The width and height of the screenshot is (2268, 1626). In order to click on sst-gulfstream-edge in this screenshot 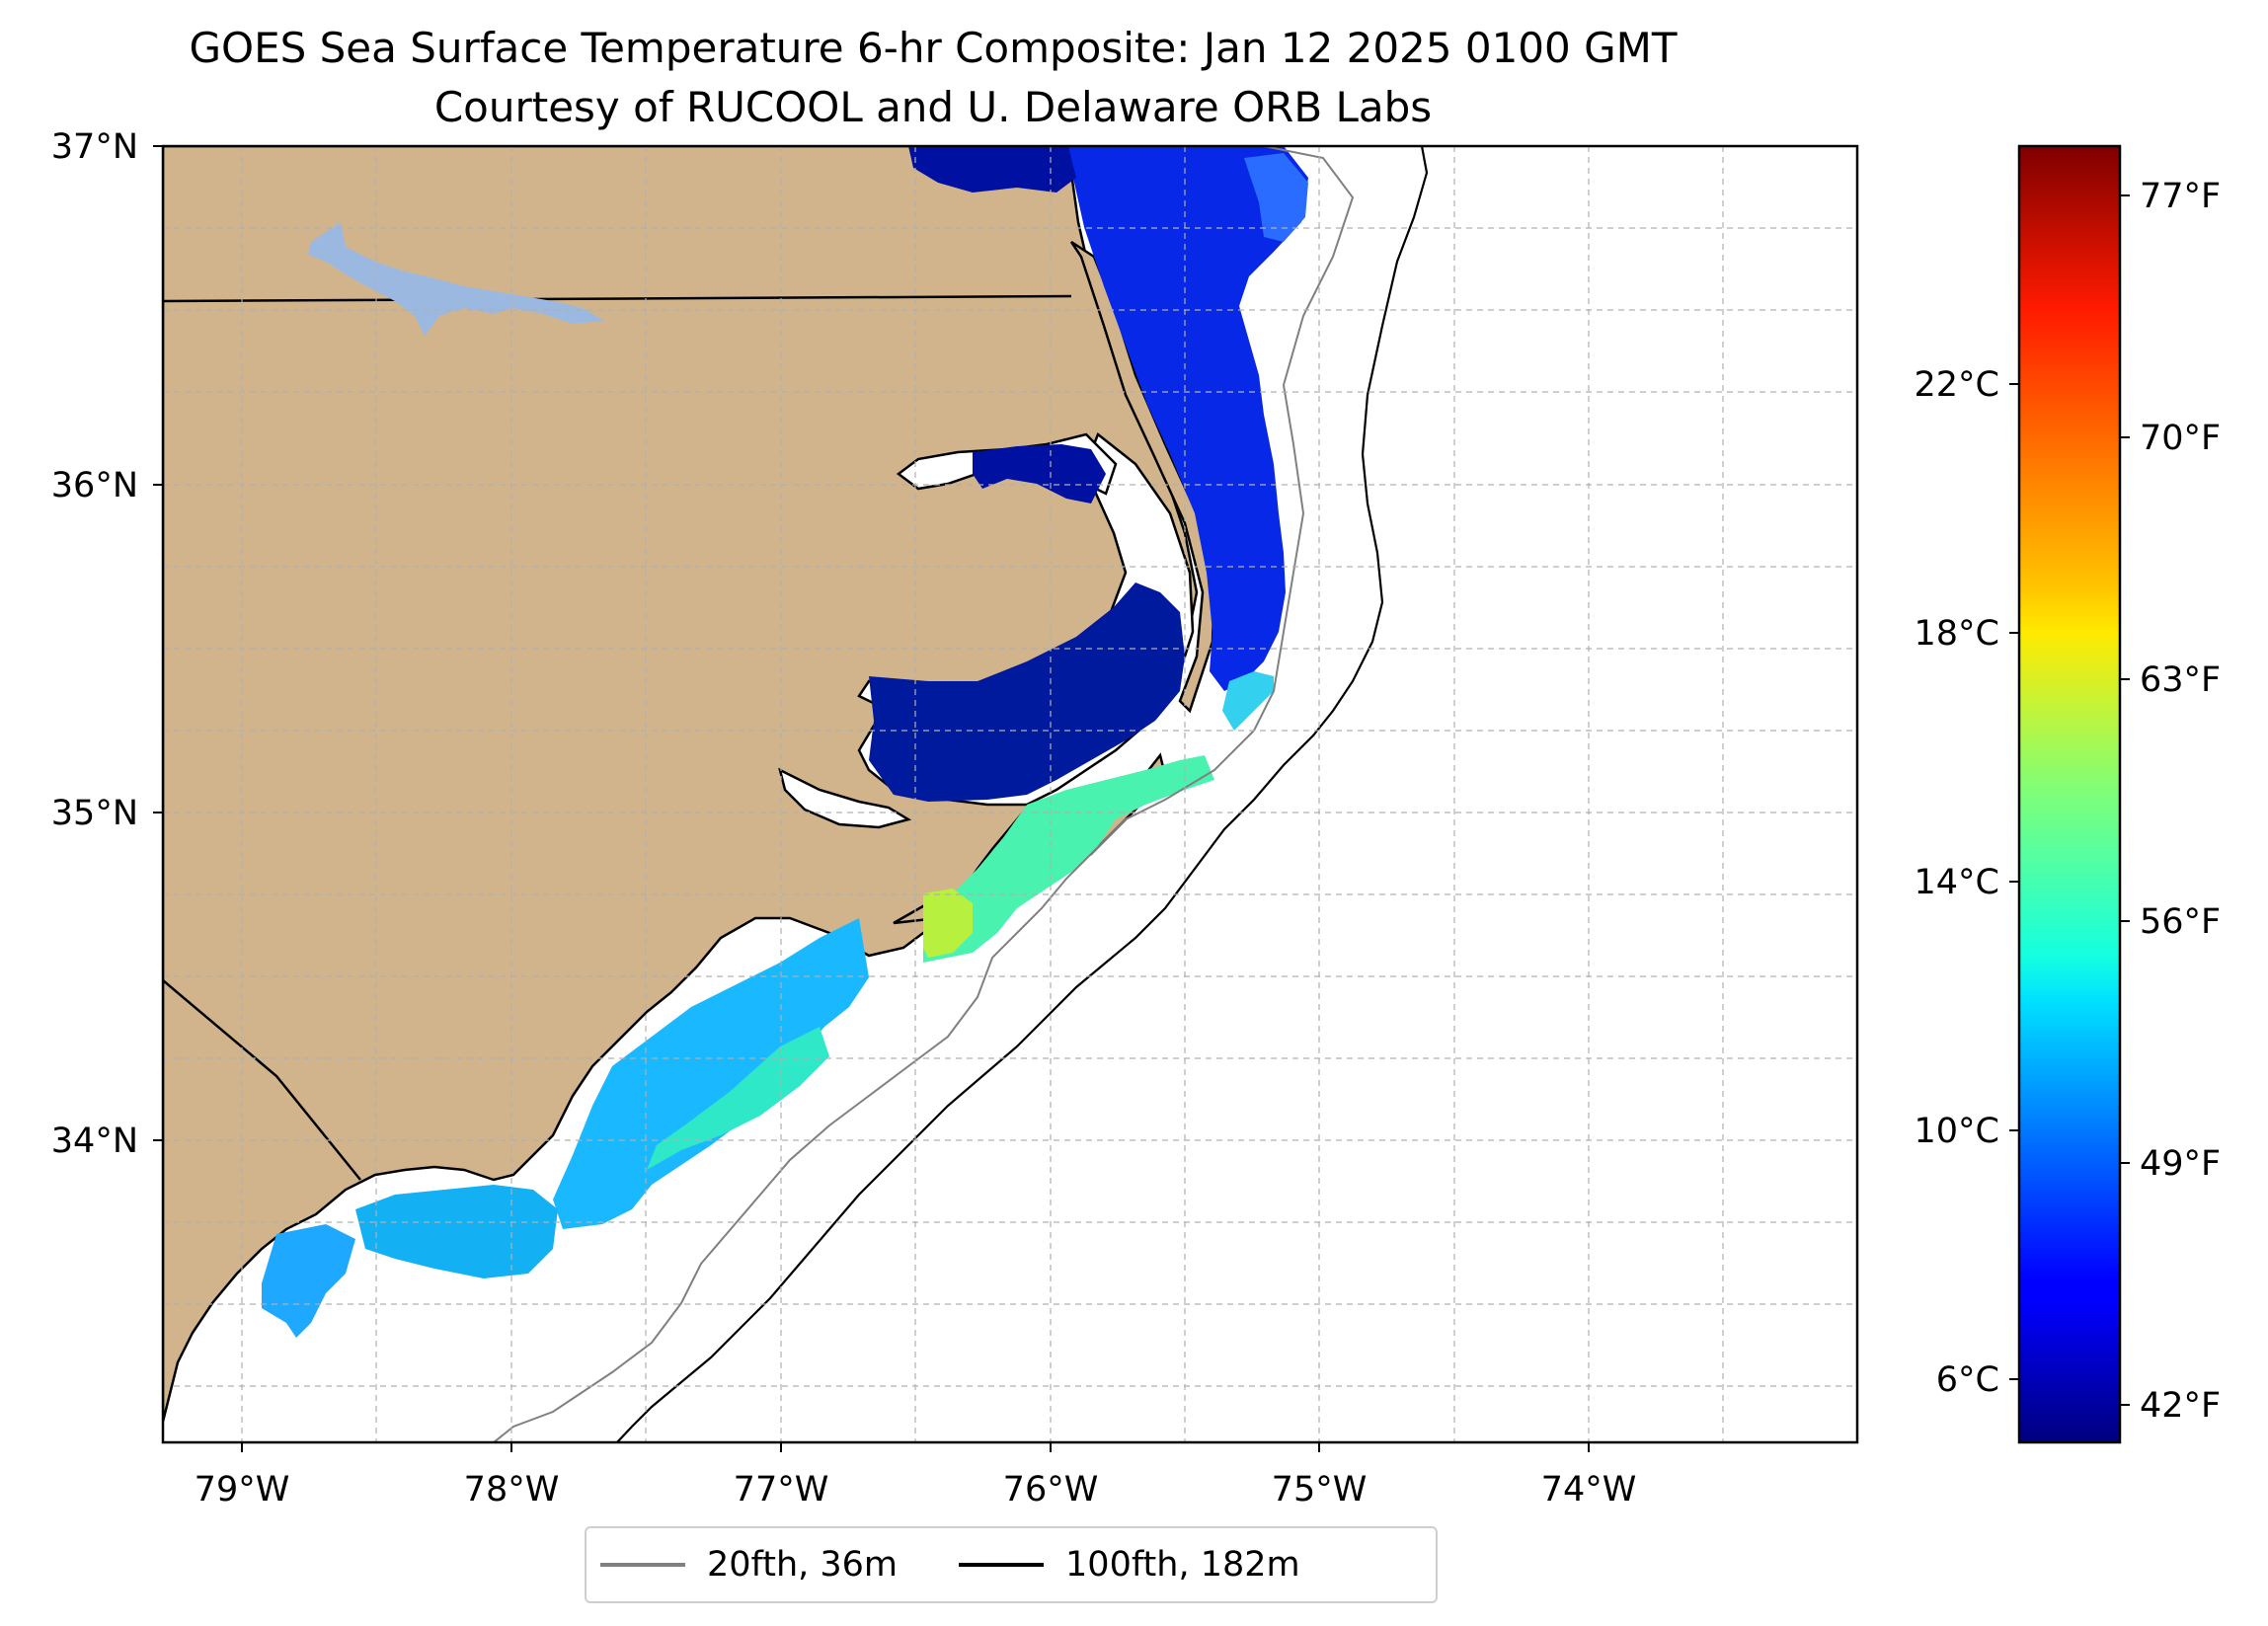, I will do `click(1068, 859)`.